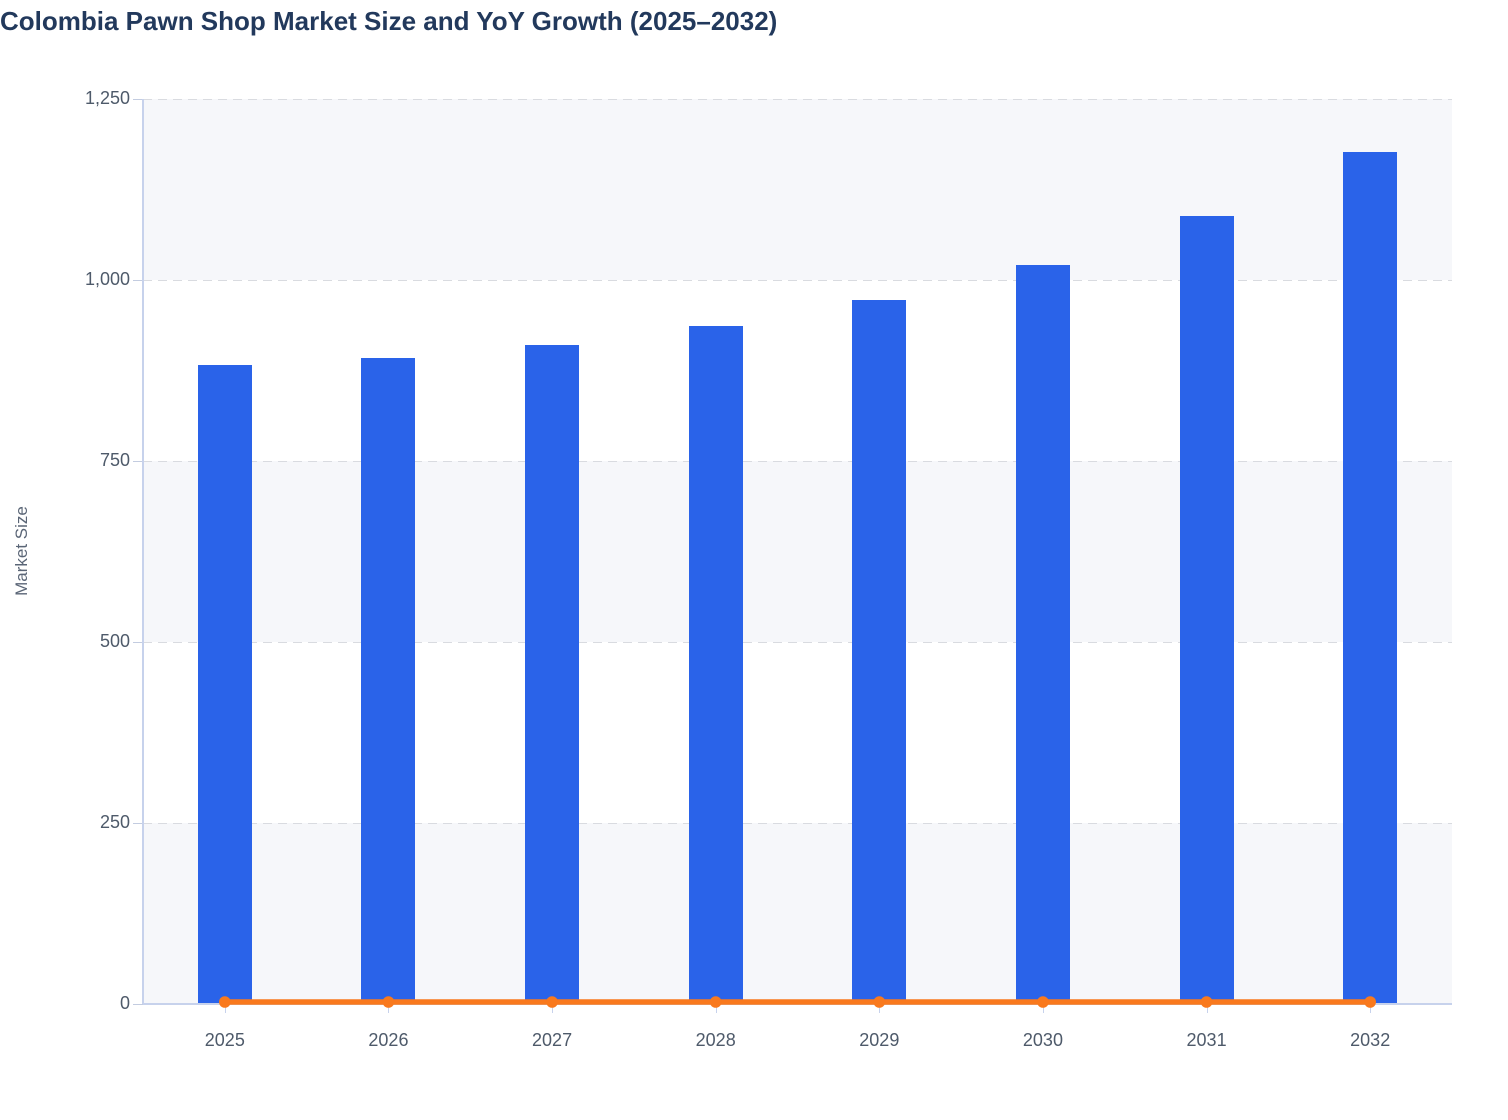 The width and height of the screenshot is (1508, 1120). What do you see at coordinates (114, 822) in the screenshot?
I see `y-axis-label-250: 250` at bounding box center [114, 822].